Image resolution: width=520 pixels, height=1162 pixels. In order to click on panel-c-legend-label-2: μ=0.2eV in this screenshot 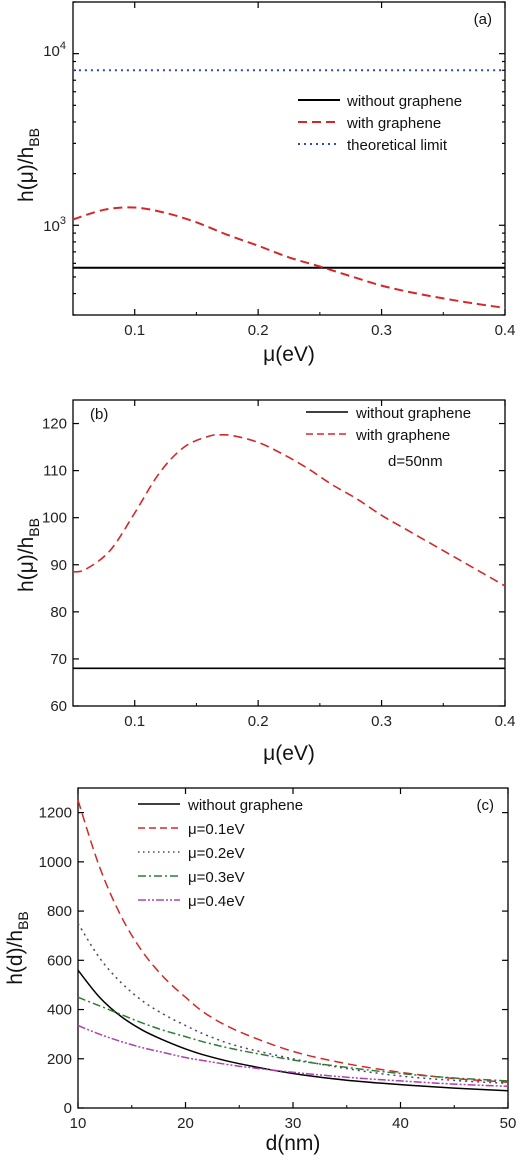, I will do `click(216, 853)`.